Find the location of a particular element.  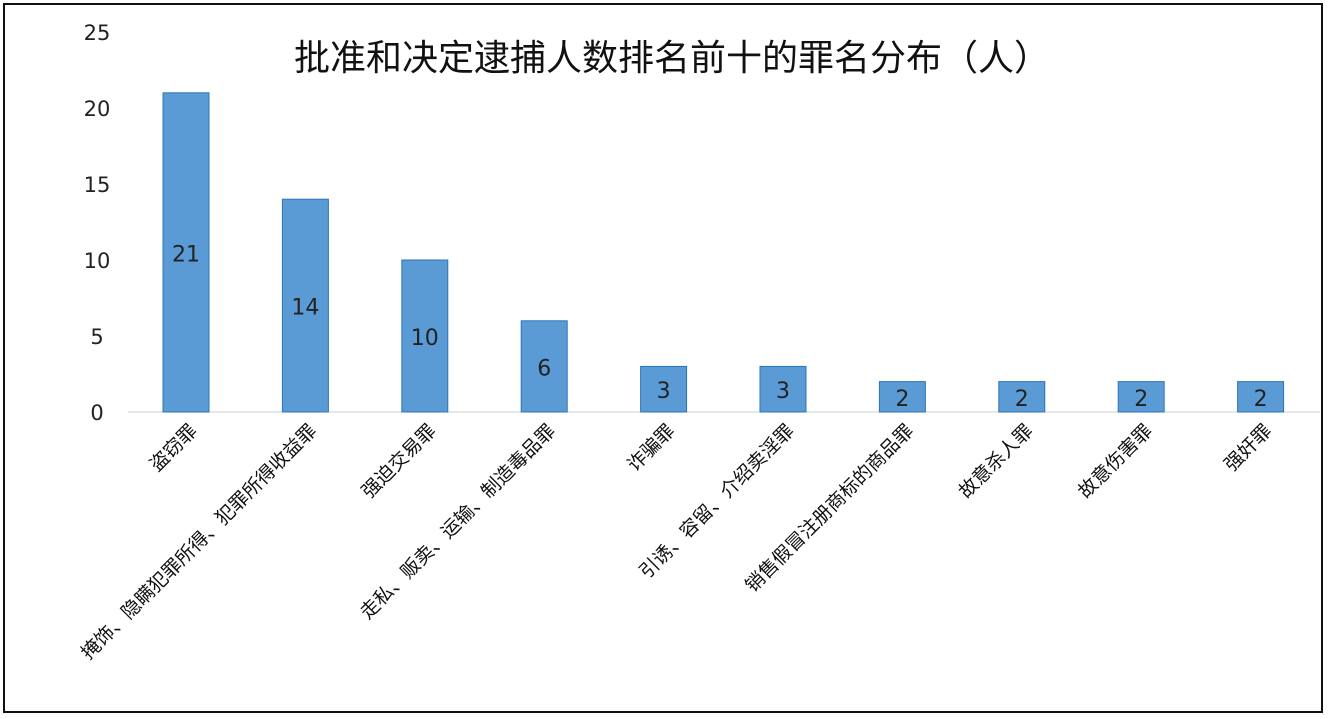

x-category-label: 强迫交易罪 is located at coordinates (399, 461).